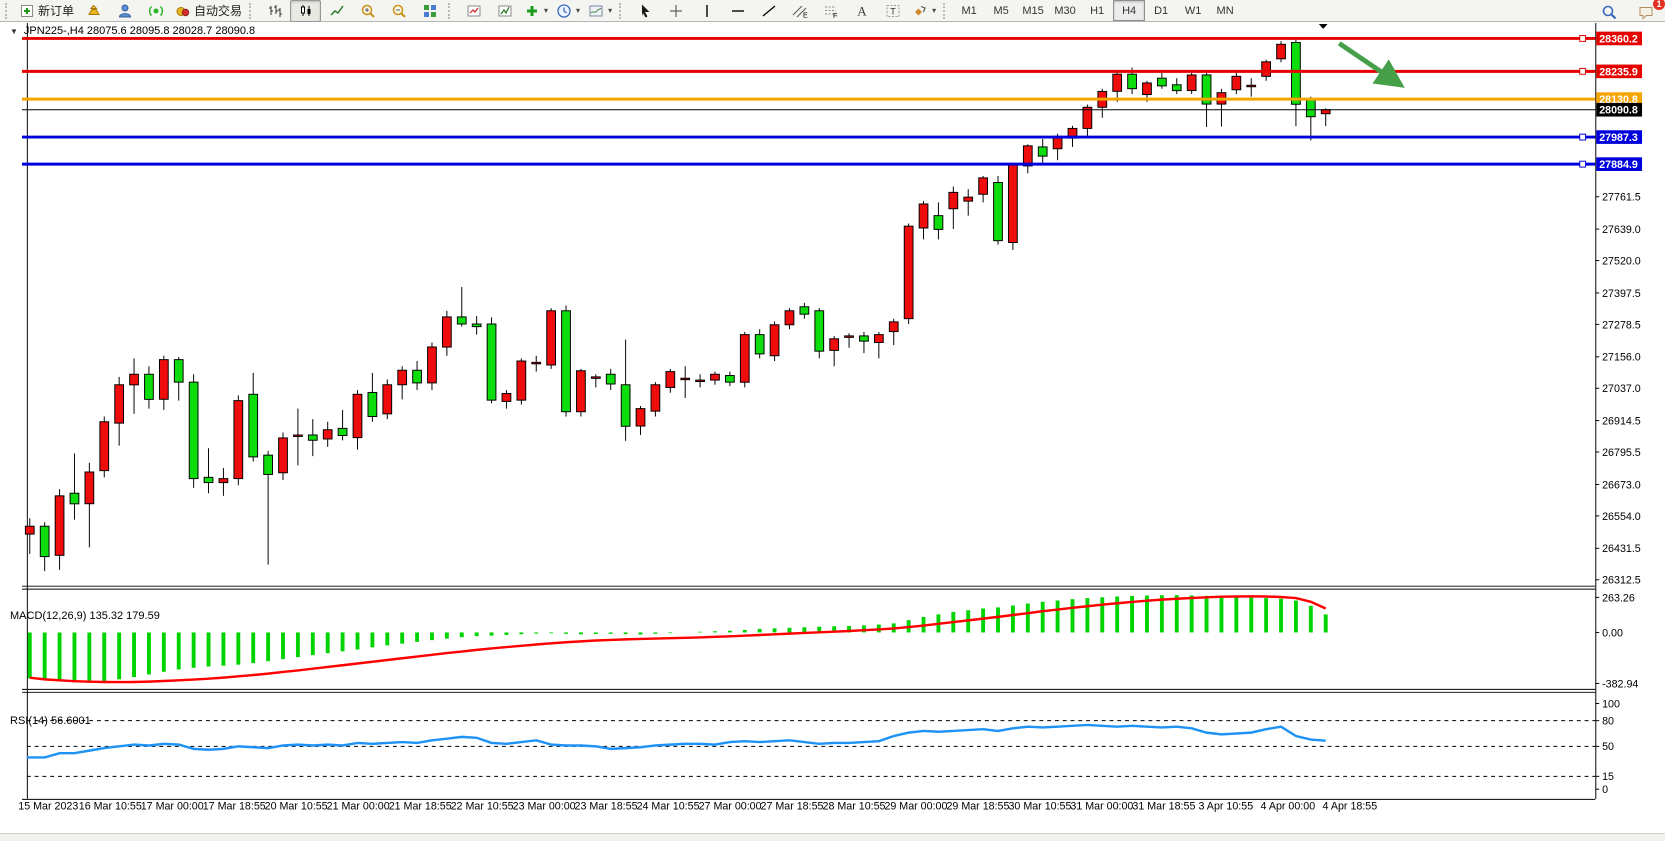 This screenshot has height=841, width=1665. I want to click on add-indicator-button: ▾, so click(536, 11).